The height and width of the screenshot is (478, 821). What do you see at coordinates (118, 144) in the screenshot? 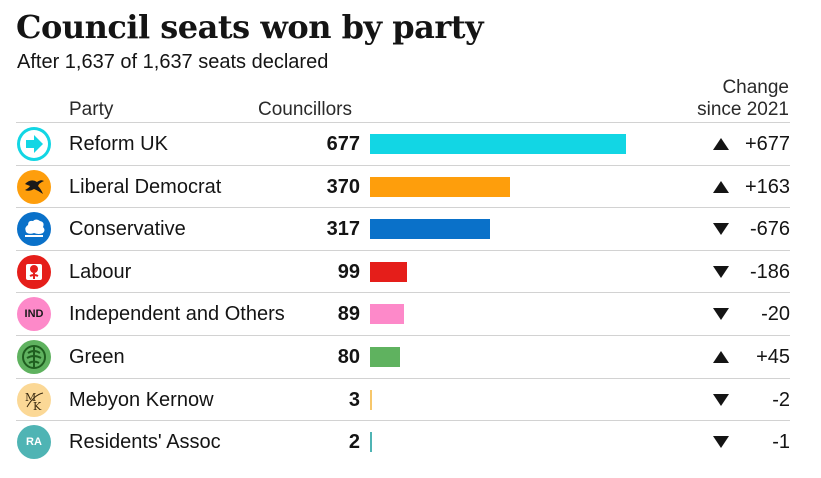
I see `party-name: Reform UK` at bounding box center [118, 144].